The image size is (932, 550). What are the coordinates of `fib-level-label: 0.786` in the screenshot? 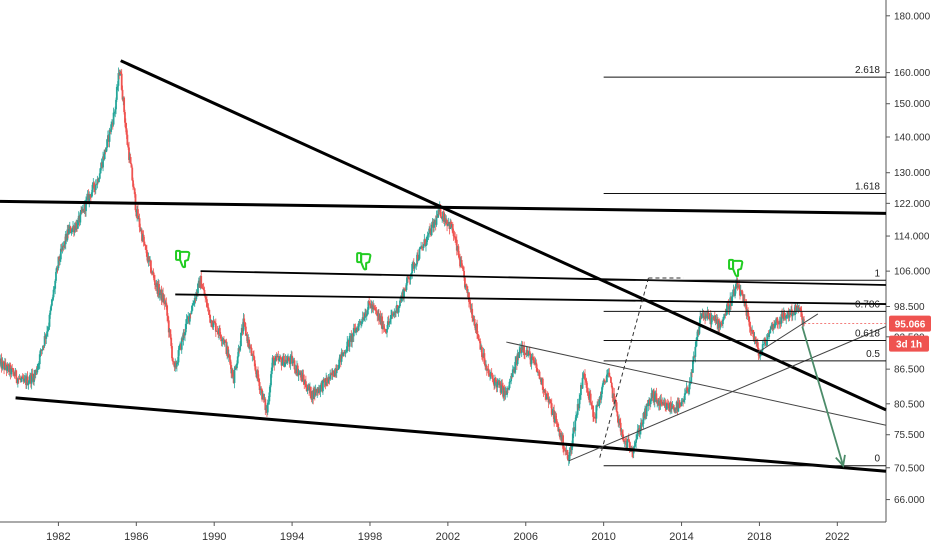 It's located at (867, 304).